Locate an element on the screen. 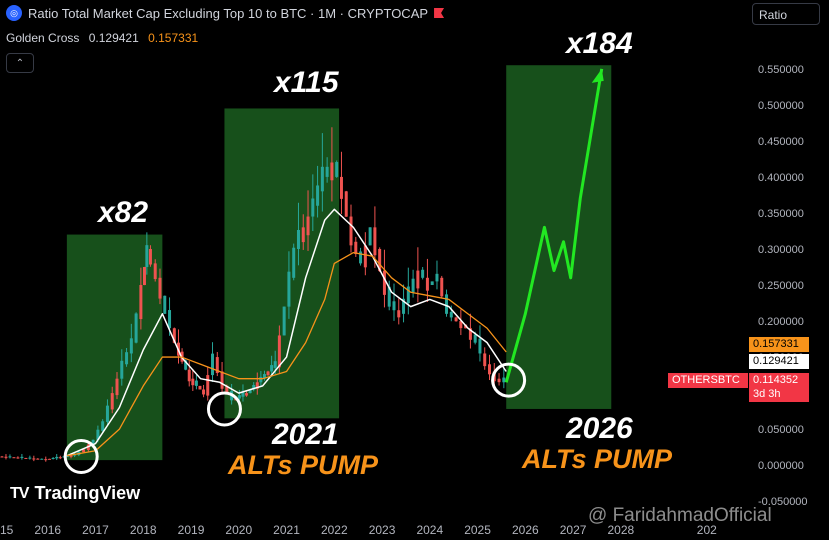  indicator-legend: Golden Cross 0.129421 0.157331 is located at coordinates (102, 38).